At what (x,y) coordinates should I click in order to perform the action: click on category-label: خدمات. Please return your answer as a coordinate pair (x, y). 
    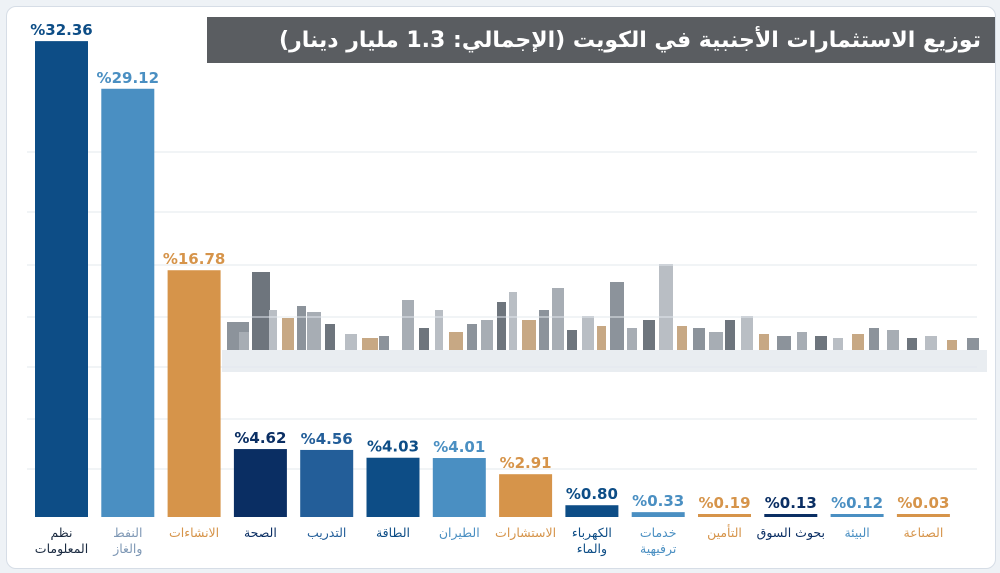
    Looking at the image, I should click on (658, 532).